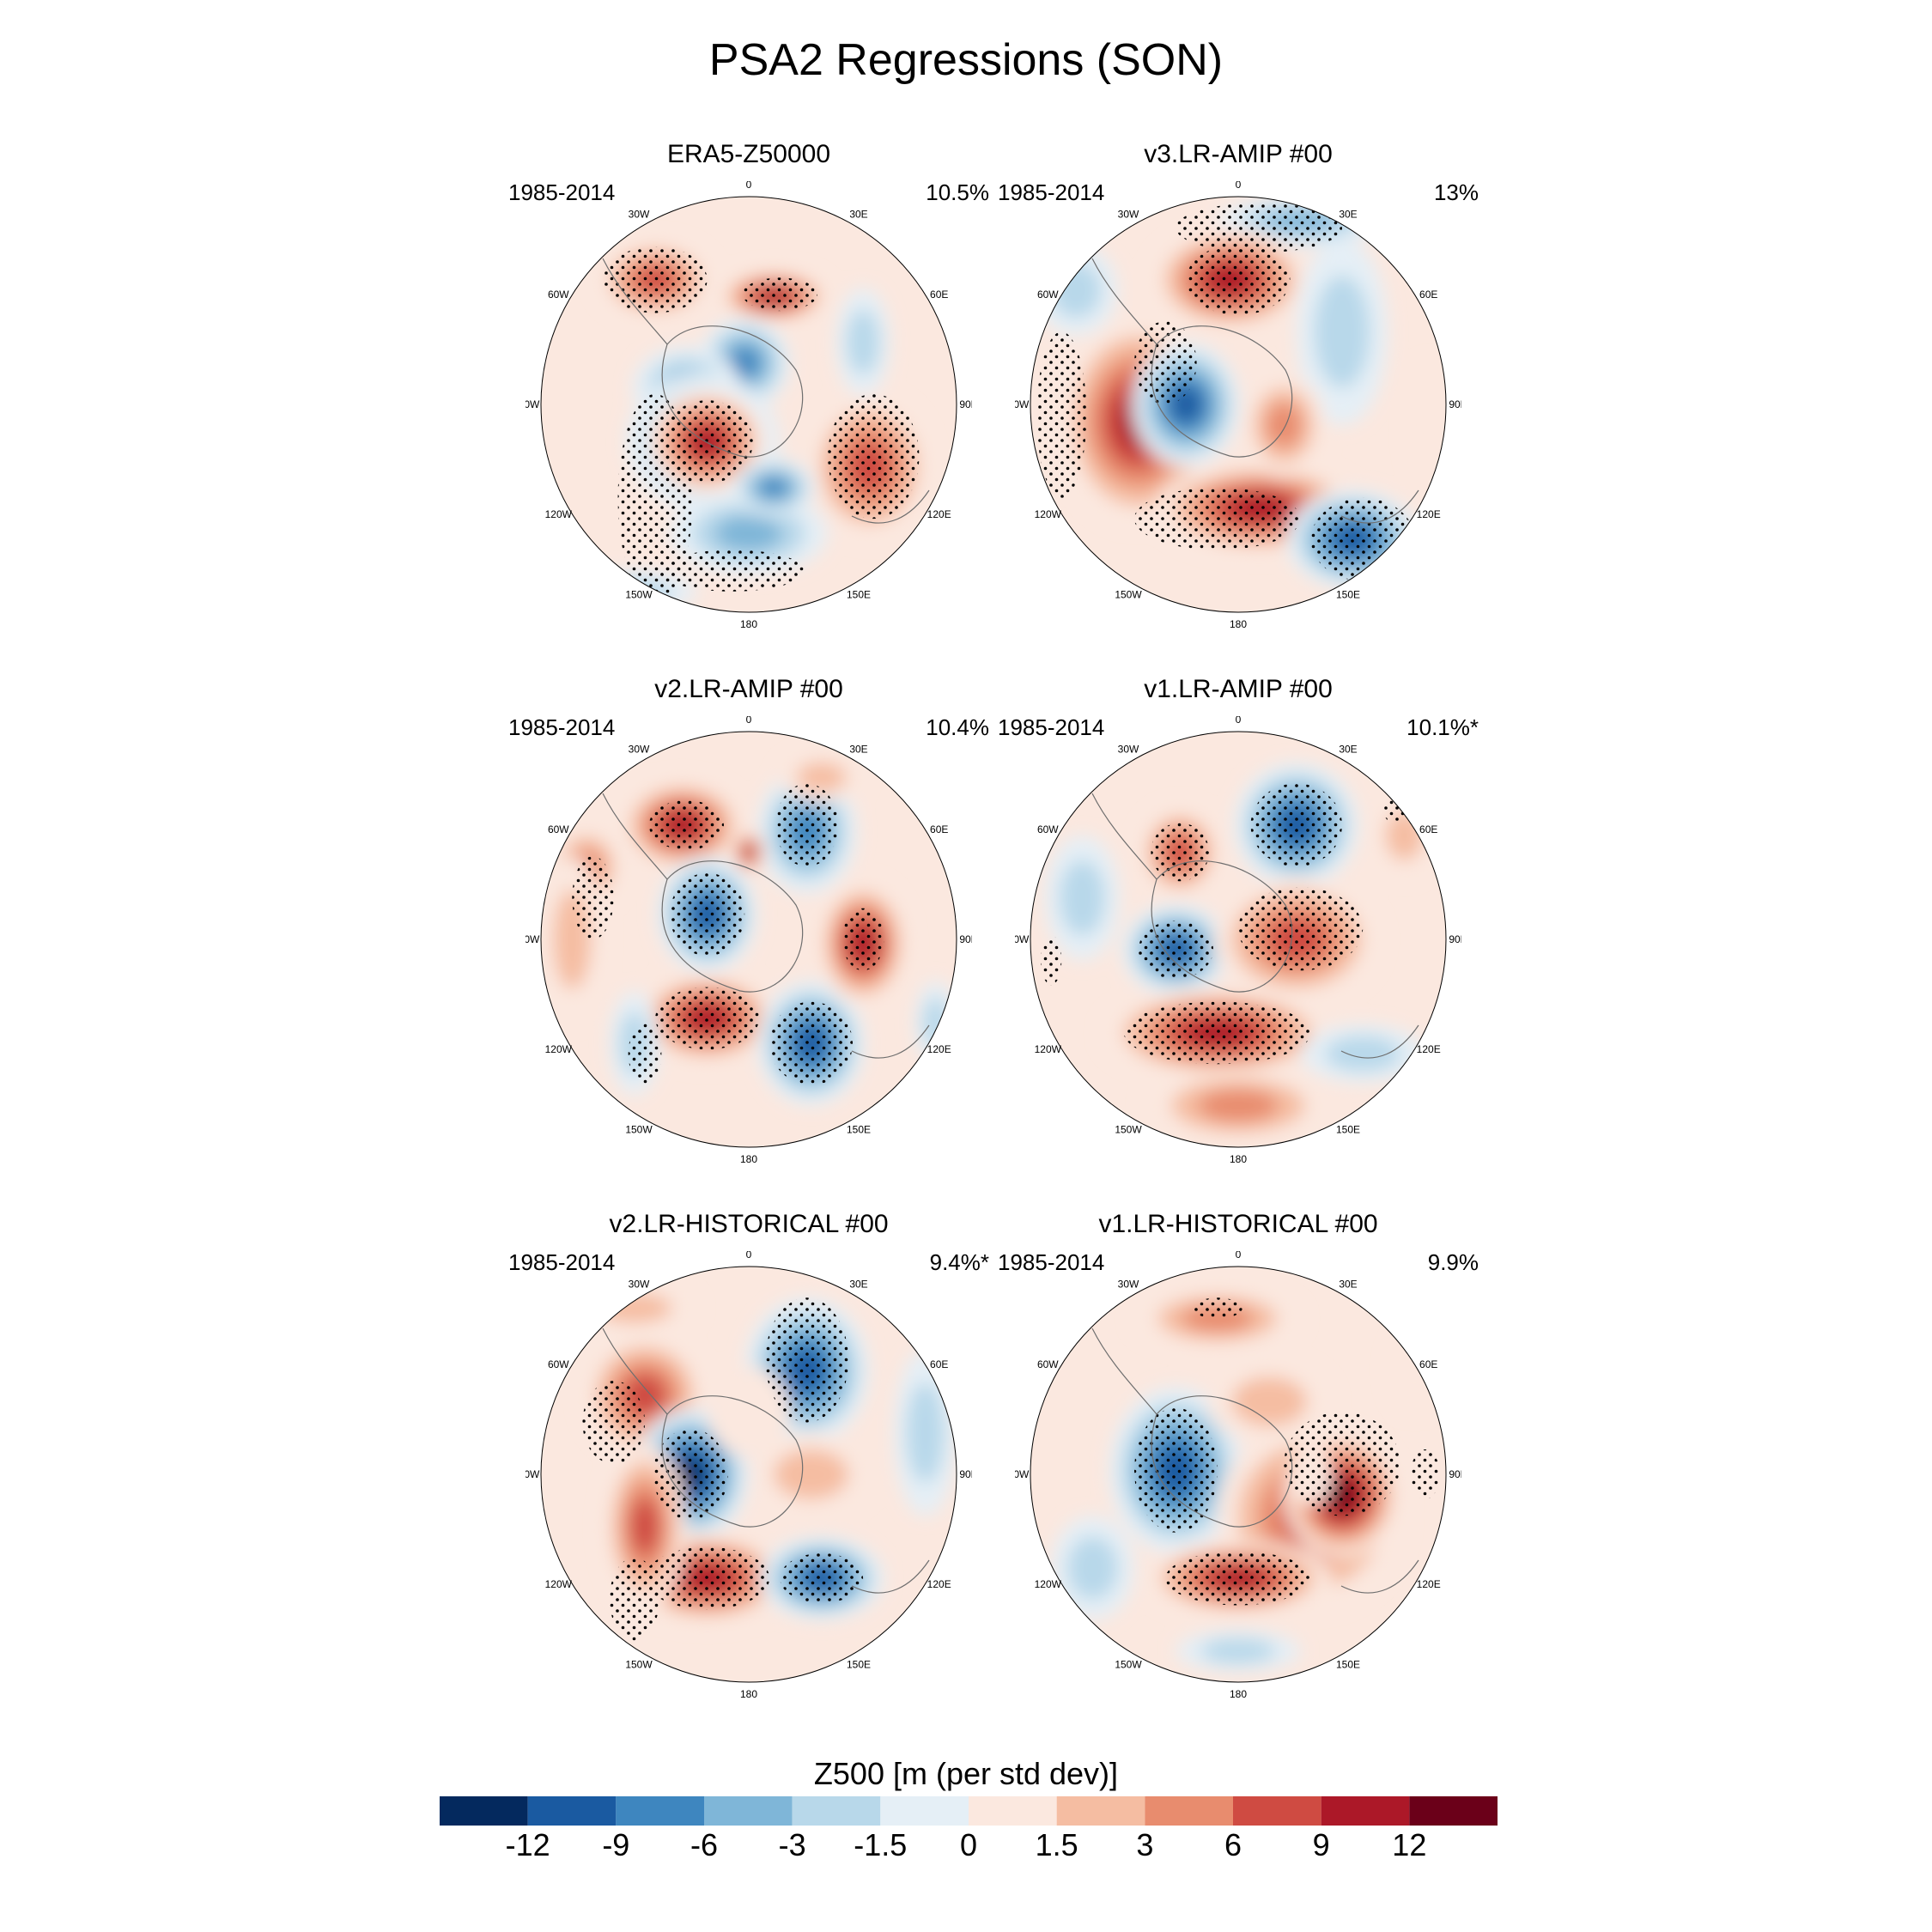 The height and width of the screenshot is (1932, 1932). What do you see at coordinates (1442, 727) in the screenshot?
I see `panel-variance-percent: 10.1%*` at bounding box center [1442, 727].